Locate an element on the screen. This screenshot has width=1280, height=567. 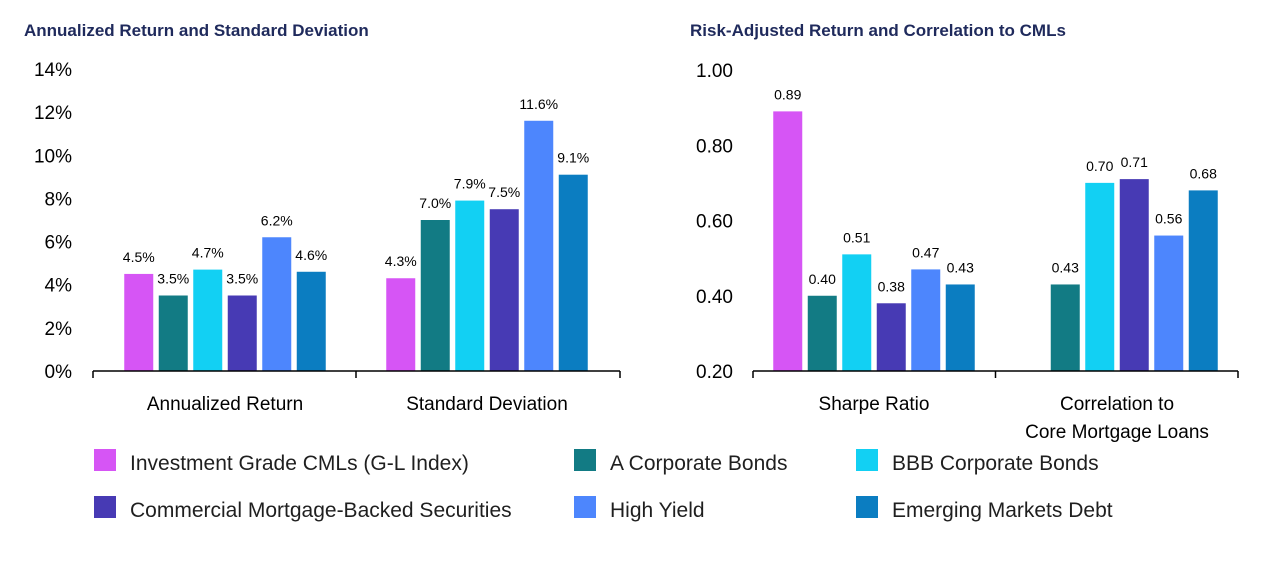
legend-label-bbb-corporate-bonds: BBB Corporate Bonds is located at coordinates (995, 463).